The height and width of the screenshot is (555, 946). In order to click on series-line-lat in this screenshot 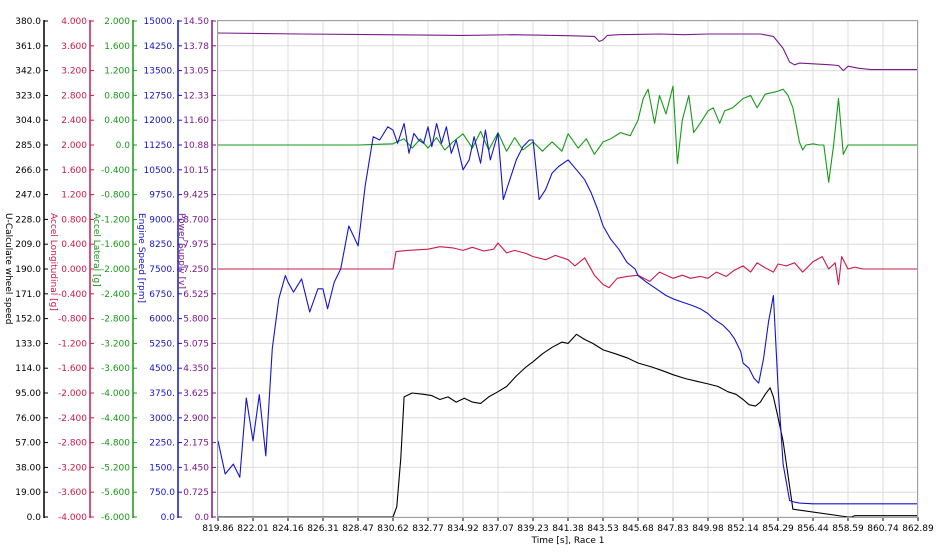, I will do `click(568, 134)`.